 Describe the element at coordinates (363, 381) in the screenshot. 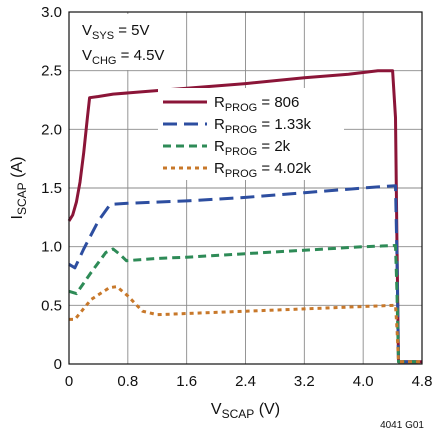

I see `x-tick-label: 4.0` at that location.